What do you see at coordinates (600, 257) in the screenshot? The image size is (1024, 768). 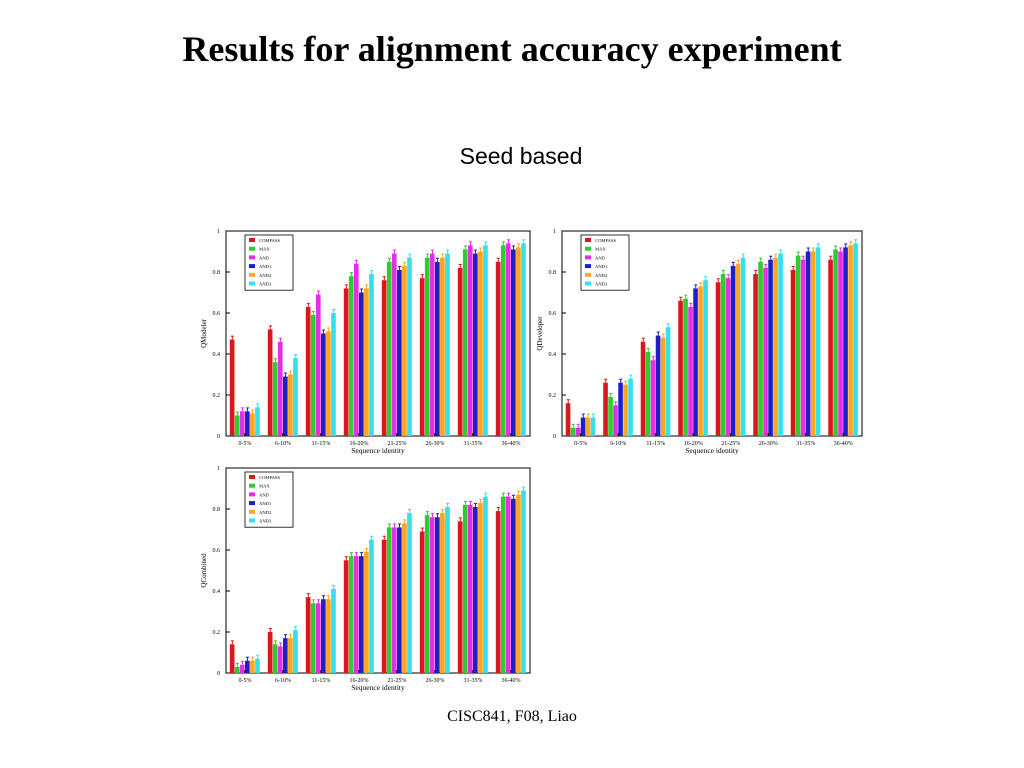 I see `legend-label: AND` at bounding box center [600, 257].